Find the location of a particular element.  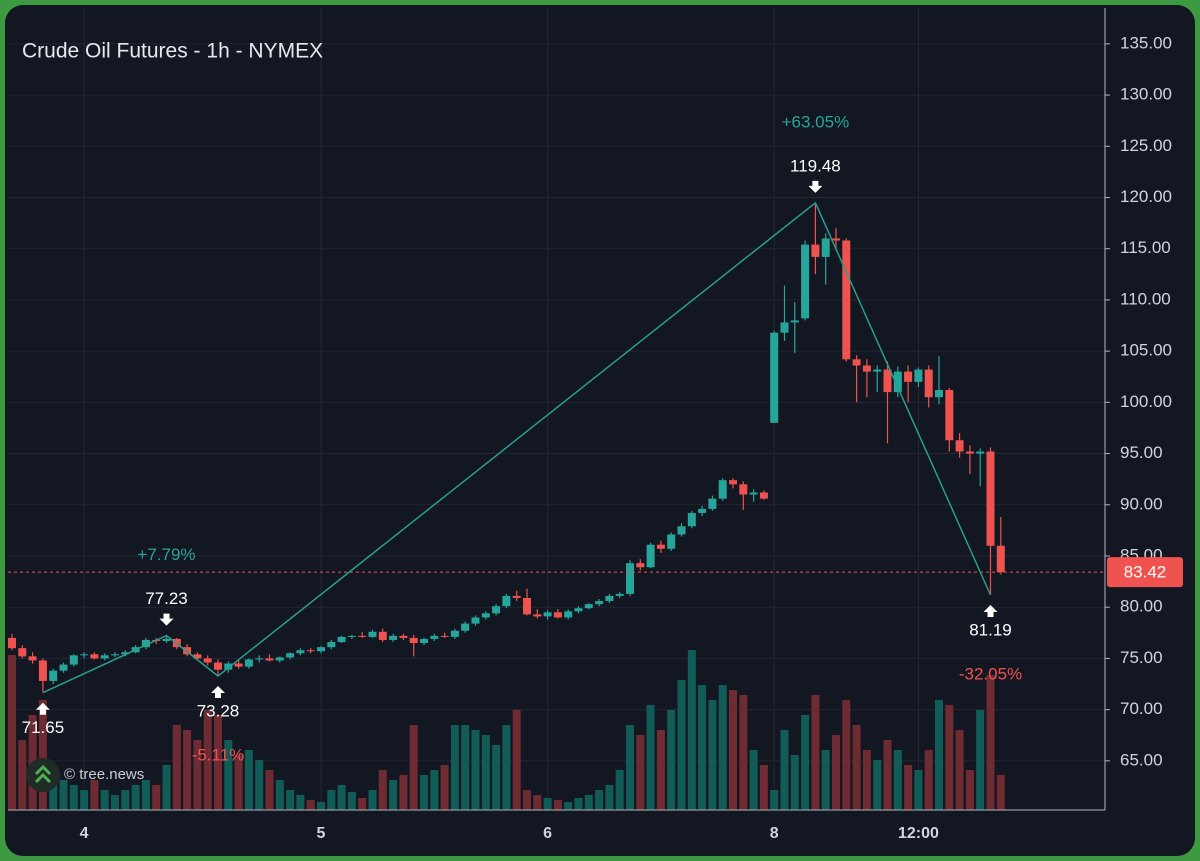

pivot-change: -5.11% is located at coordinates (218, 755).